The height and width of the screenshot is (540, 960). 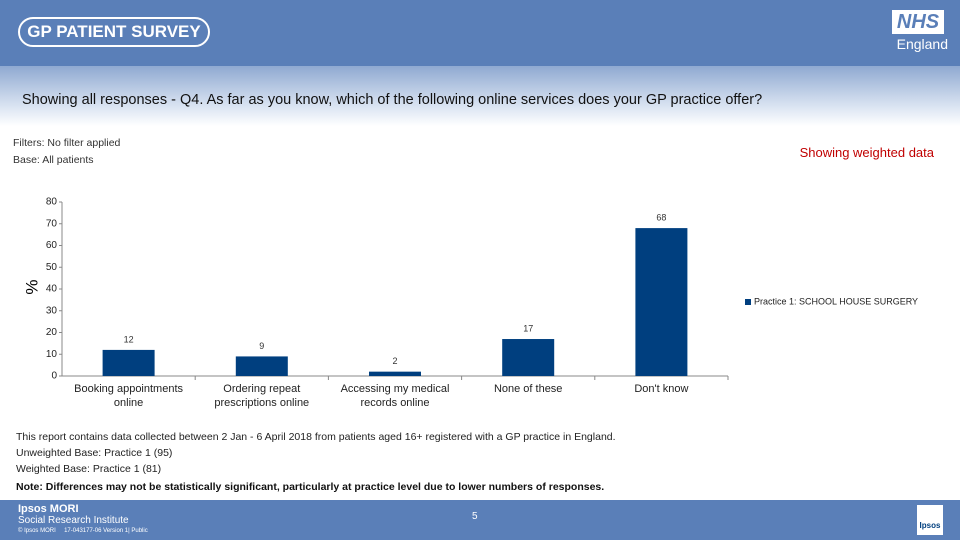 What do you see at coordinates (394, 361) in the screenshot?
I see `data-label: 2` at bounding box center [394, 361].